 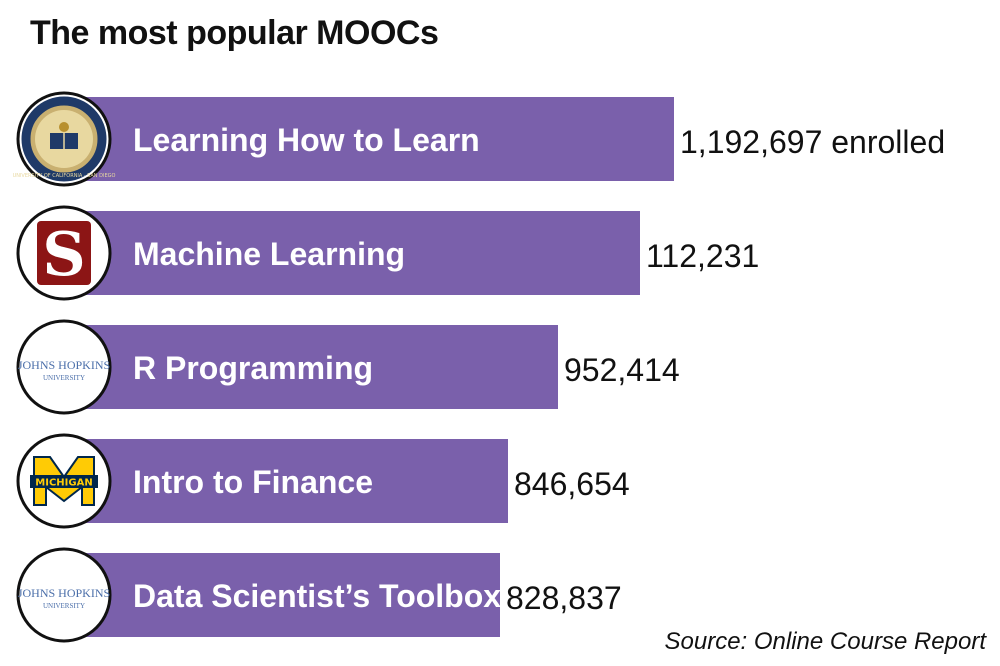 I want to click on bar-data-scientists-toolbox, so click(x=282, y=595).